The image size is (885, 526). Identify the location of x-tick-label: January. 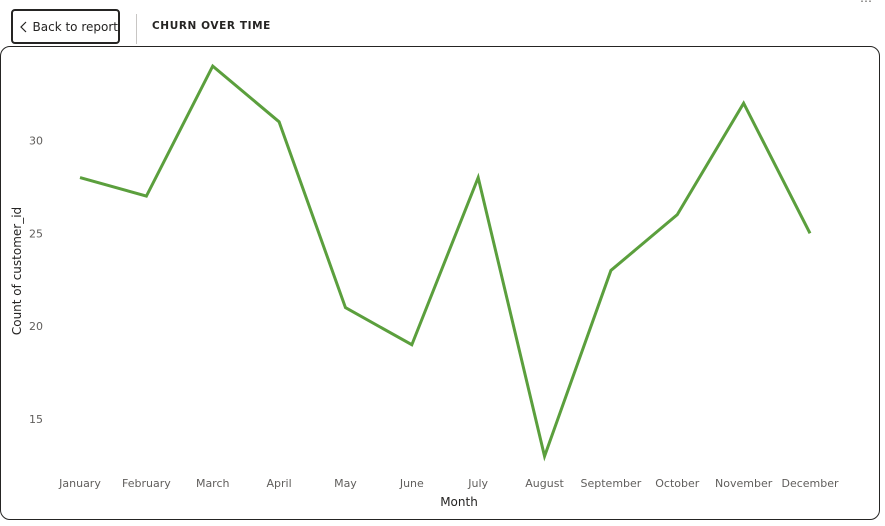
(79, 483).